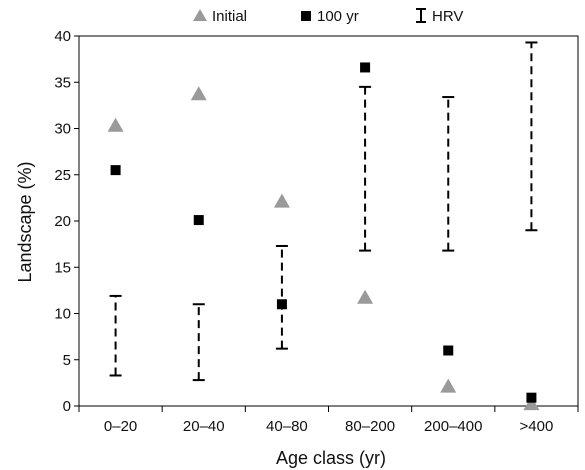 The height and width of the screenshot is (470, 585). Describe the element at coordinates (62, 82) in the screenshot. I see `y-tick-label: 35` at that location.